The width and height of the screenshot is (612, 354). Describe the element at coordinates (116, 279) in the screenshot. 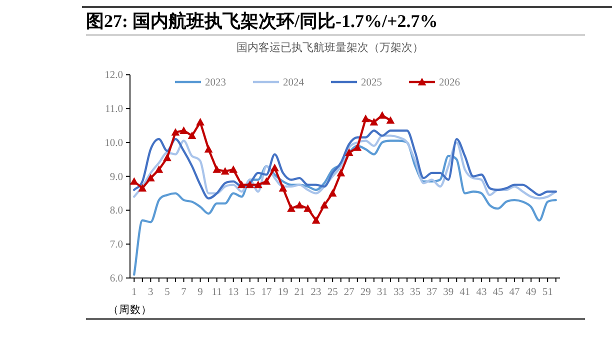

I see `y-tick-label: 6.0` at that location.